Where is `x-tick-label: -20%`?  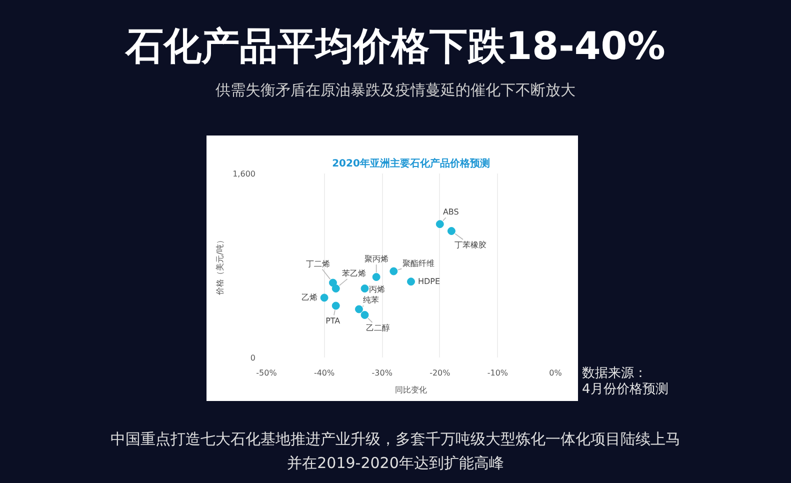
x-tick-label: -20% is located at coordinates (440, 373).